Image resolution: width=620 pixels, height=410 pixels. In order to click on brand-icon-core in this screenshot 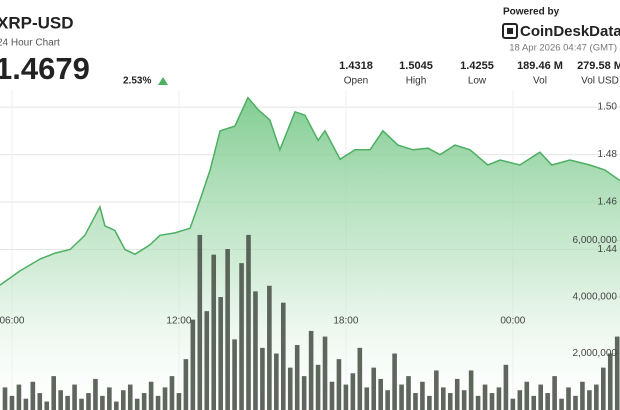, I will do `click(510, 31)`.